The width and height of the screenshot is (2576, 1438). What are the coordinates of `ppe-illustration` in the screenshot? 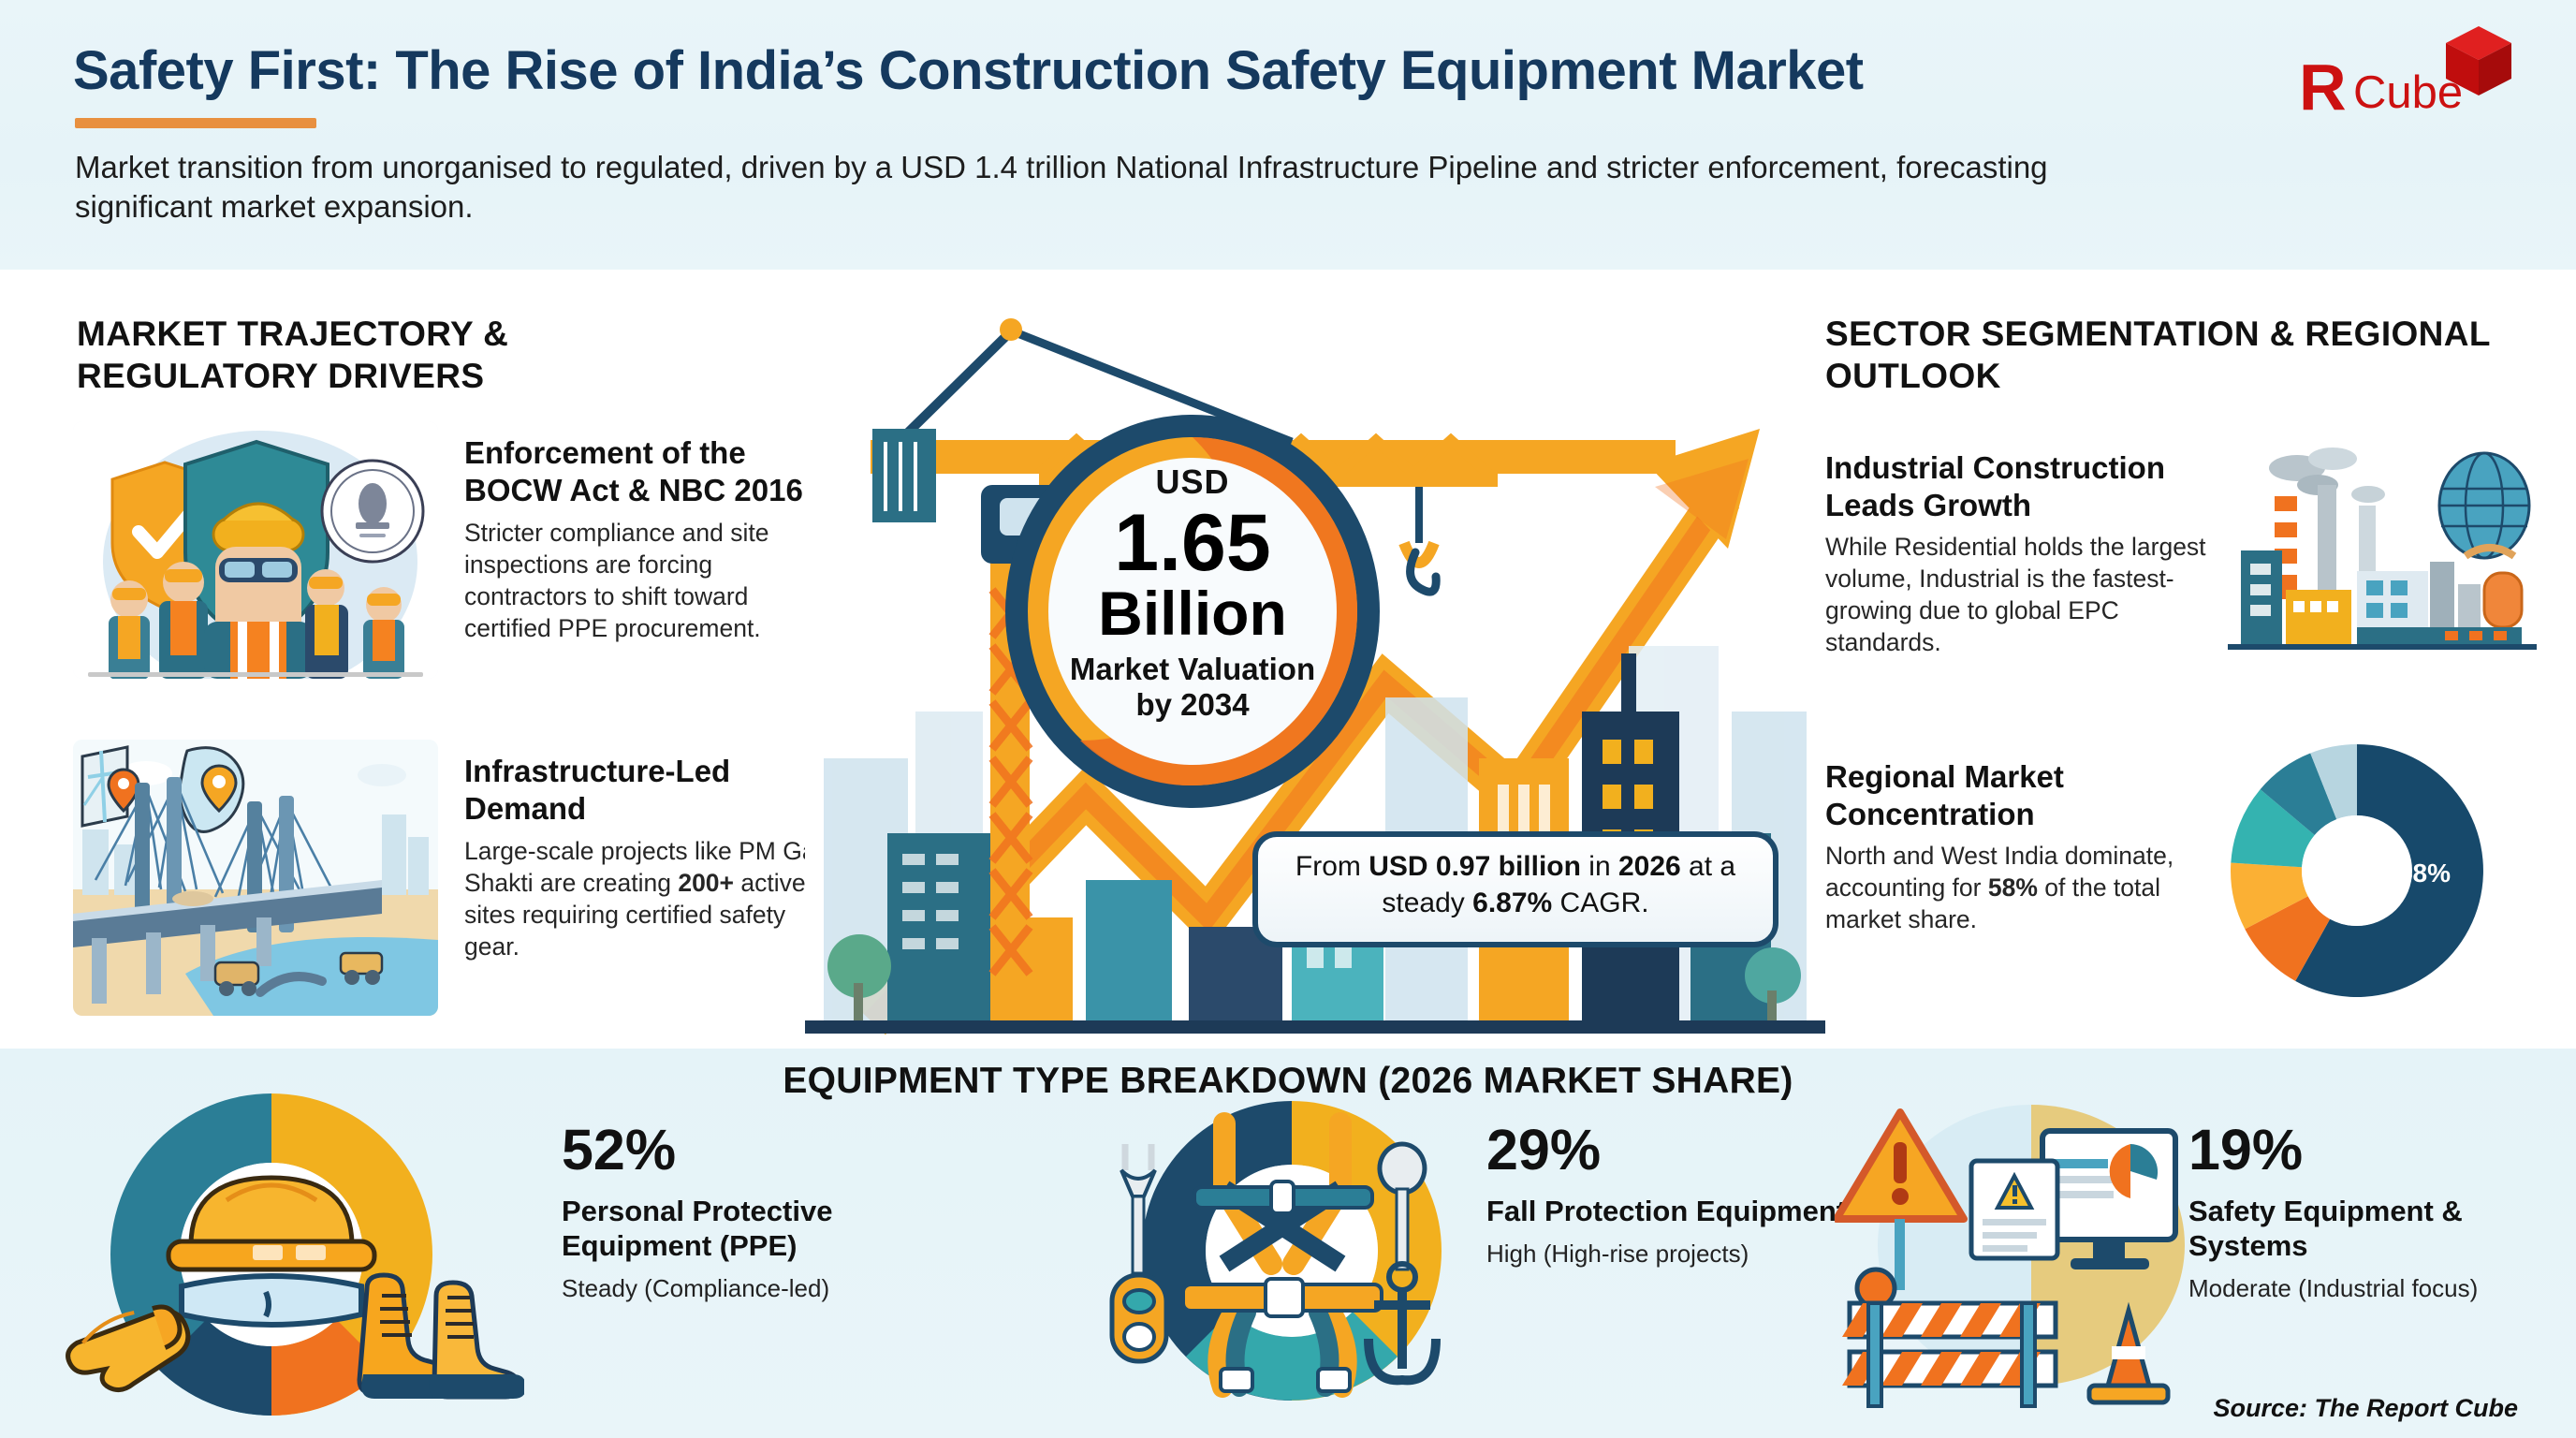 It's located at (280, 1254).